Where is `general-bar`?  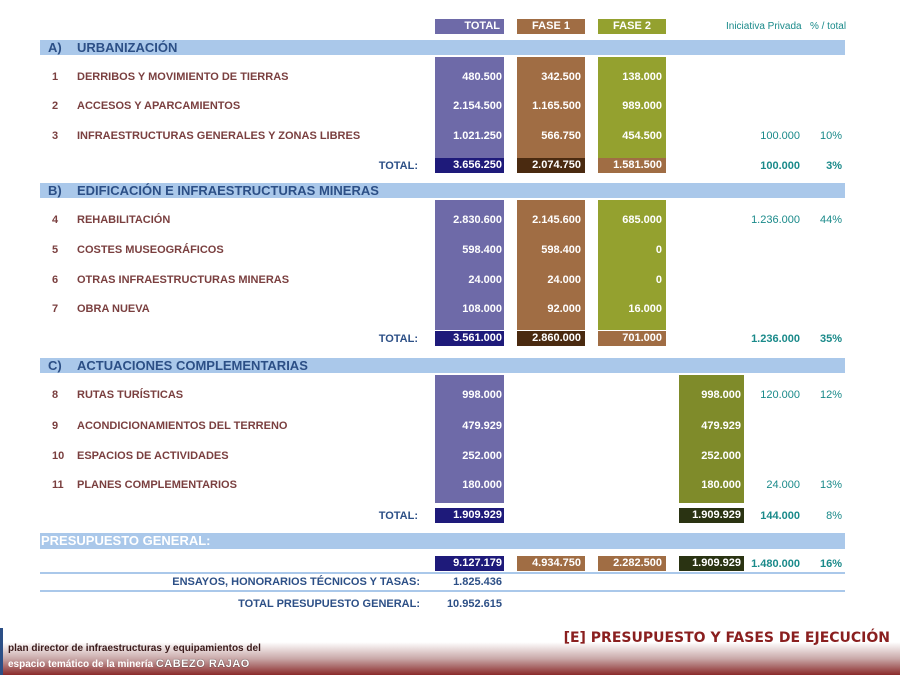 general-bar is located at coordinates (442, 541).